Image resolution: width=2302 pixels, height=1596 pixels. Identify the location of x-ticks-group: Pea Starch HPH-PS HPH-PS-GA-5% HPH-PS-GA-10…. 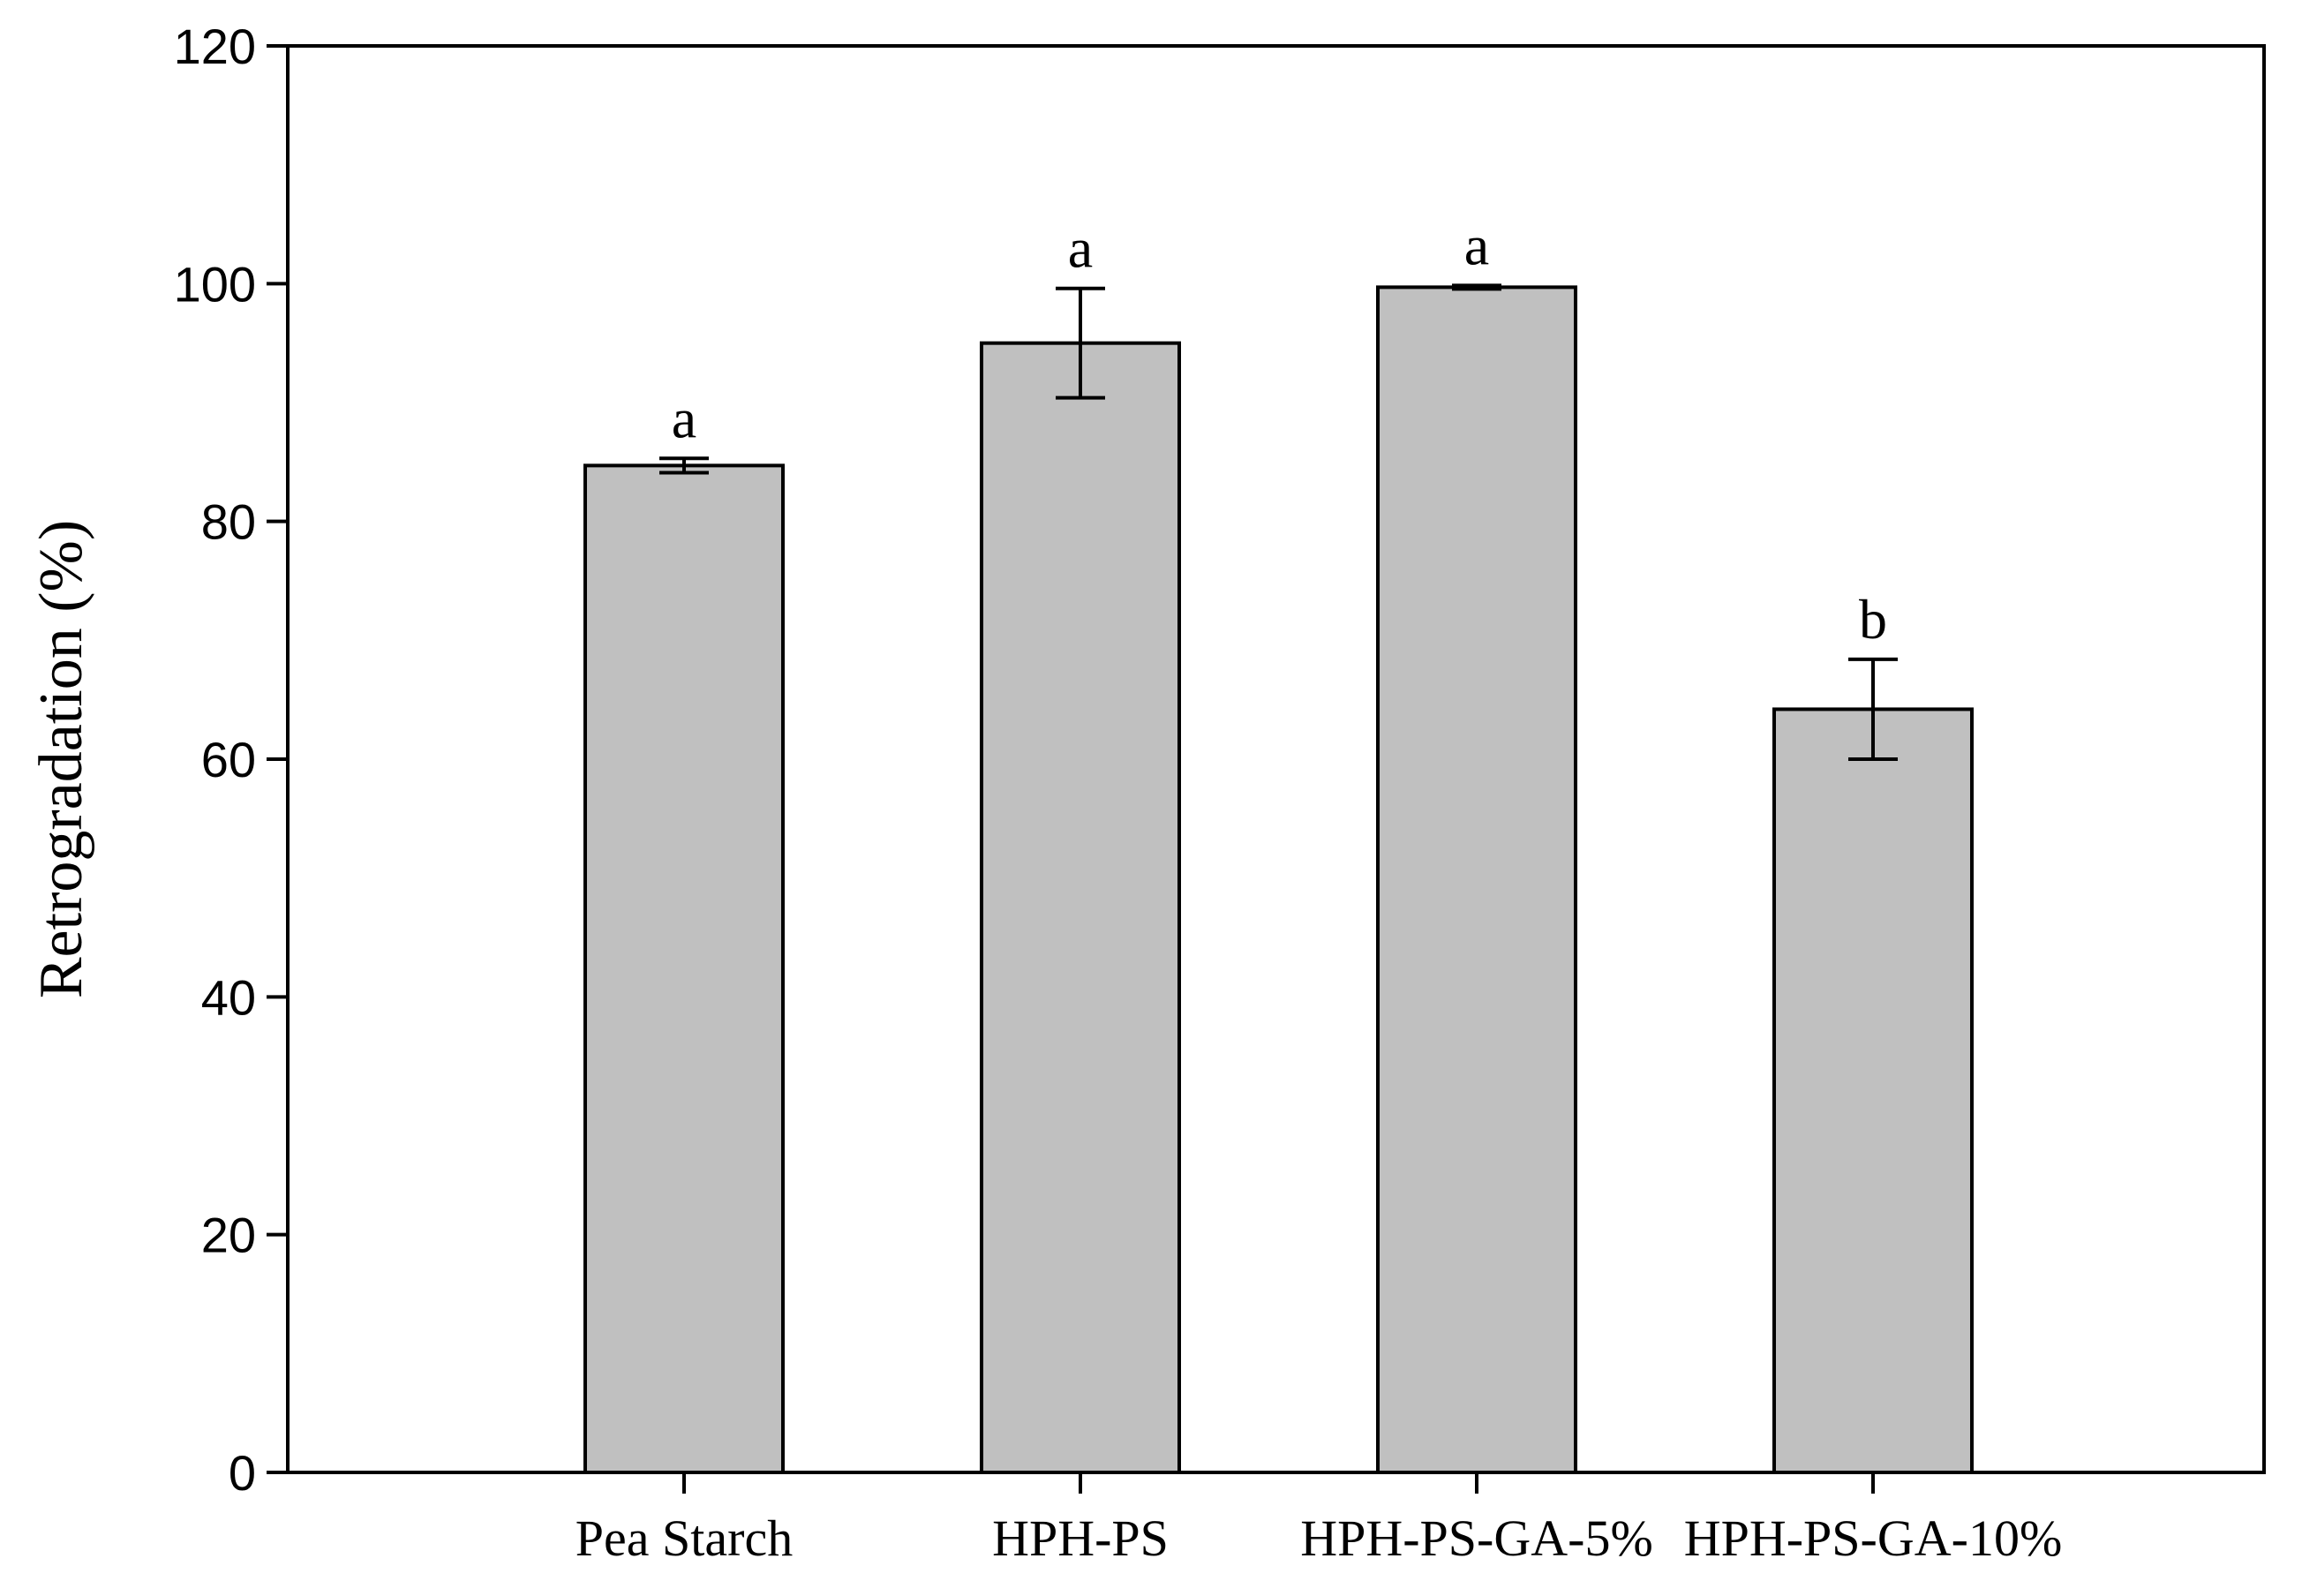
(1319, 1519).